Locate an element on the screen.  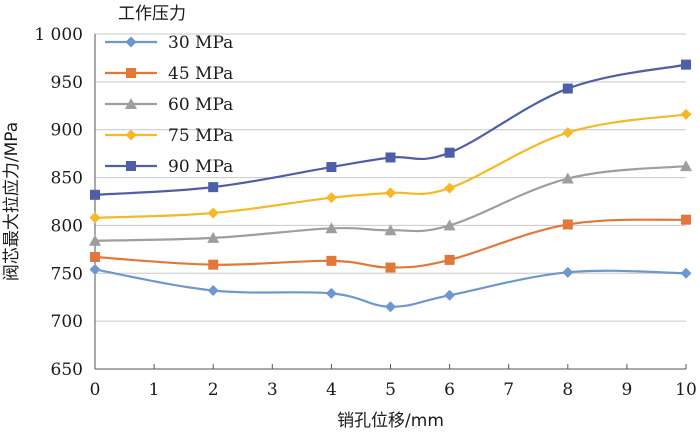
legend-item: 75 MPa is located at coordinates (169, 136).